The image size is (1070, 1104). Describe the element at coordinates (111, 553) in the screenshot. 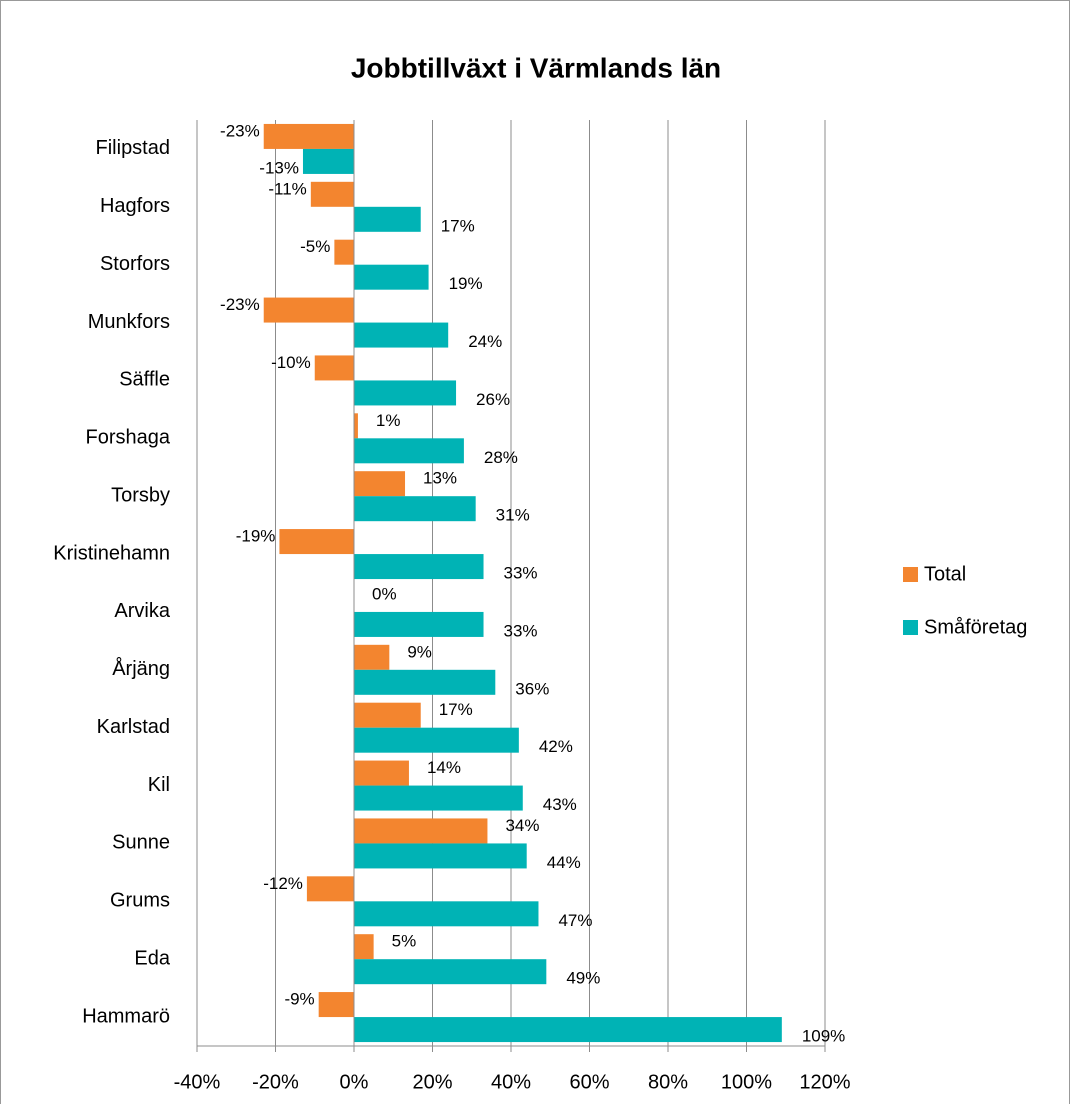

I see `y-tick-label: Kristinehamn` at that location.